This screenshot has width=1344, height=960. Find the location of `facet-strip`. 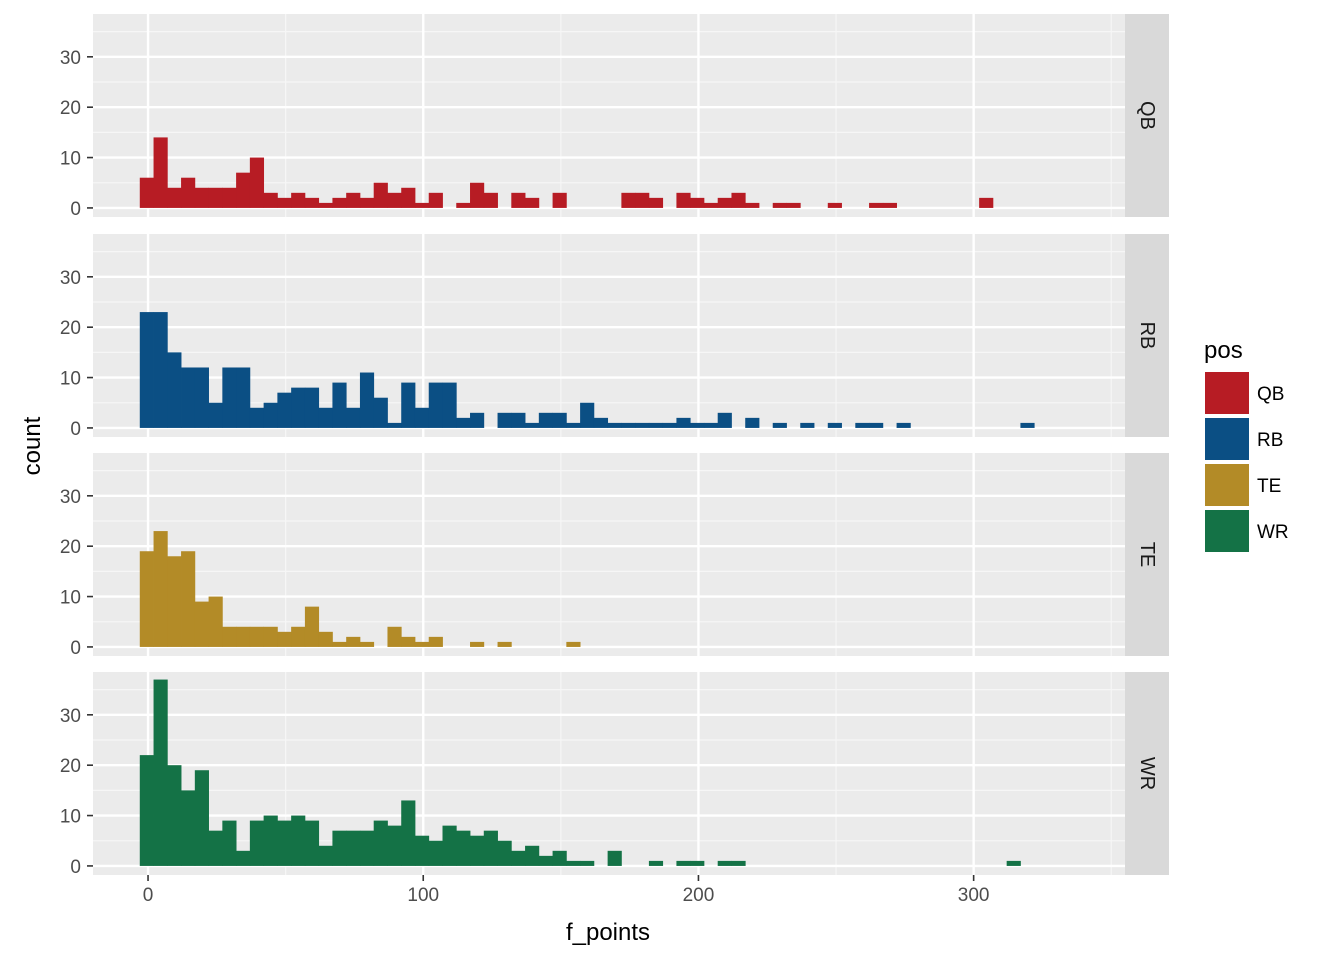

facet-strip is located at coordinates (1147, 773).